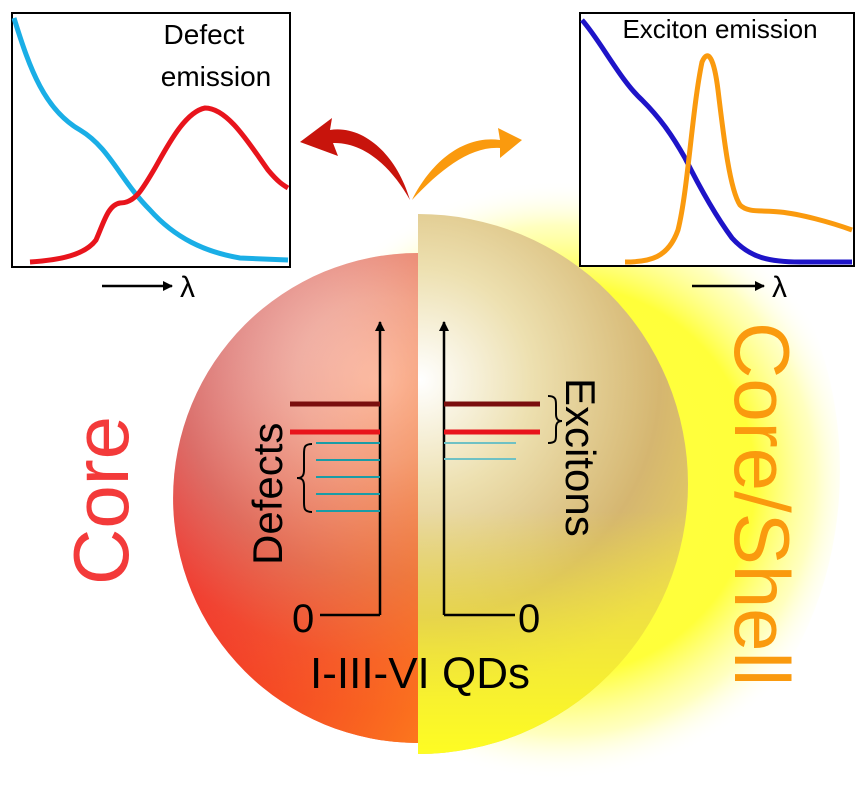 The width and height of the screenshot is (864, 786). Describe the element at coordinates (304, 478) in the screenshot. I see `defects-brace` at that location.